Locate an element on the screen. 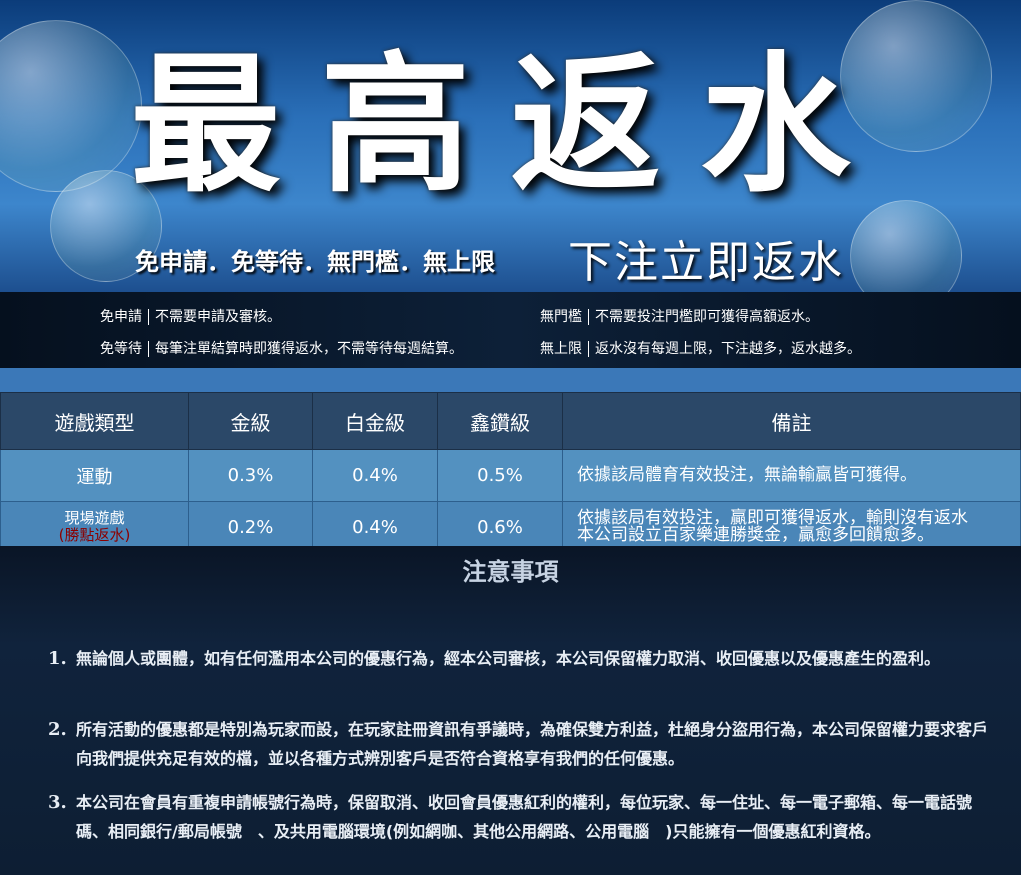 Image resolution: width=1021 pixels, height=875 pixels. divider is located at coordinates (510, 380).